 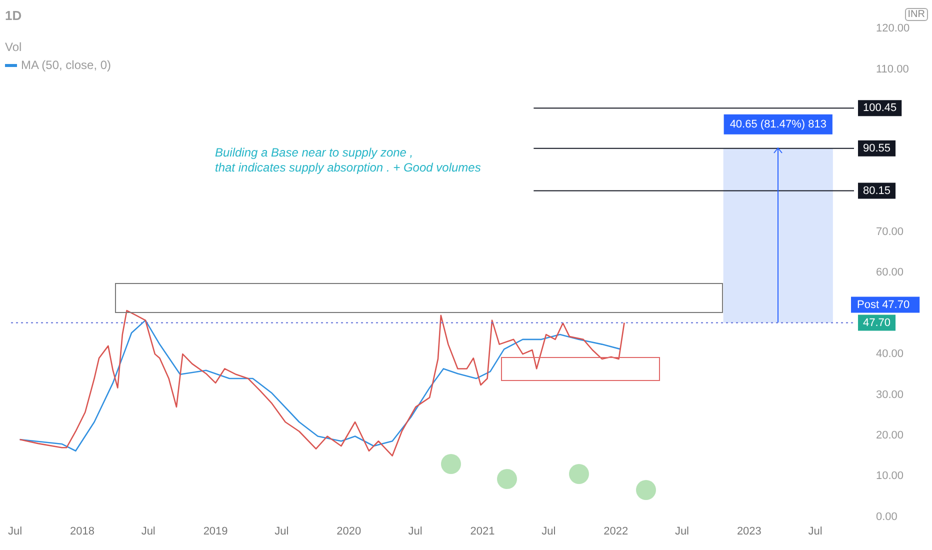 I want to click on text: Post 47.70, so click(x=883, y=304).